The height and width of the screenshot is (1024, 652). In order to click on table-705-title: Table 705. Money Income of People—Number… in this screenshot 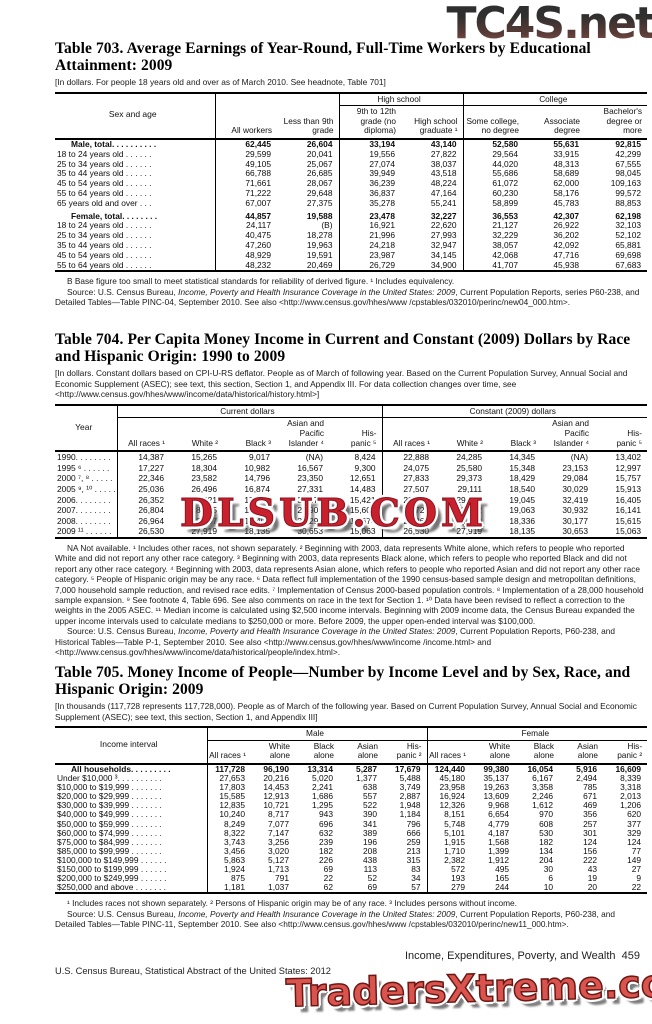, I will do `click(343, 681)`.